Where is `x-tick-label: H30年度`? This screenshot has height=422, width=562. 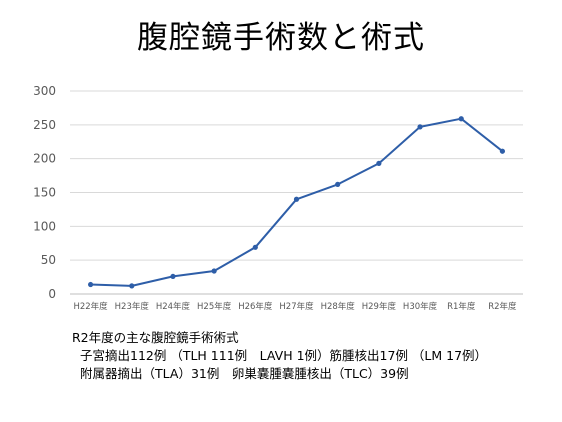 x-tick-label: H30年度 is located at coordinates (420, 306).